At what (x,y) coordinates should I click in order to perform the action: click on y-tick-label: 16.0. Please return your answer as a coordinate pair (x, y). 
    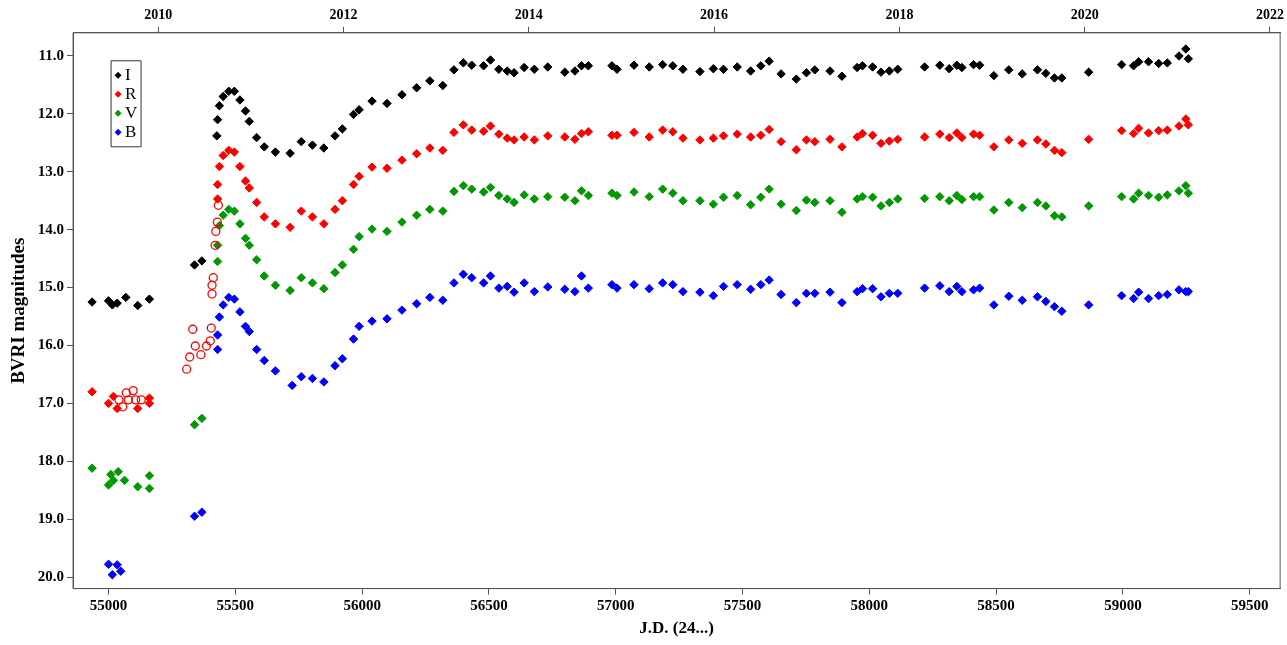
    Looking at the image, I should click on (51, 344).